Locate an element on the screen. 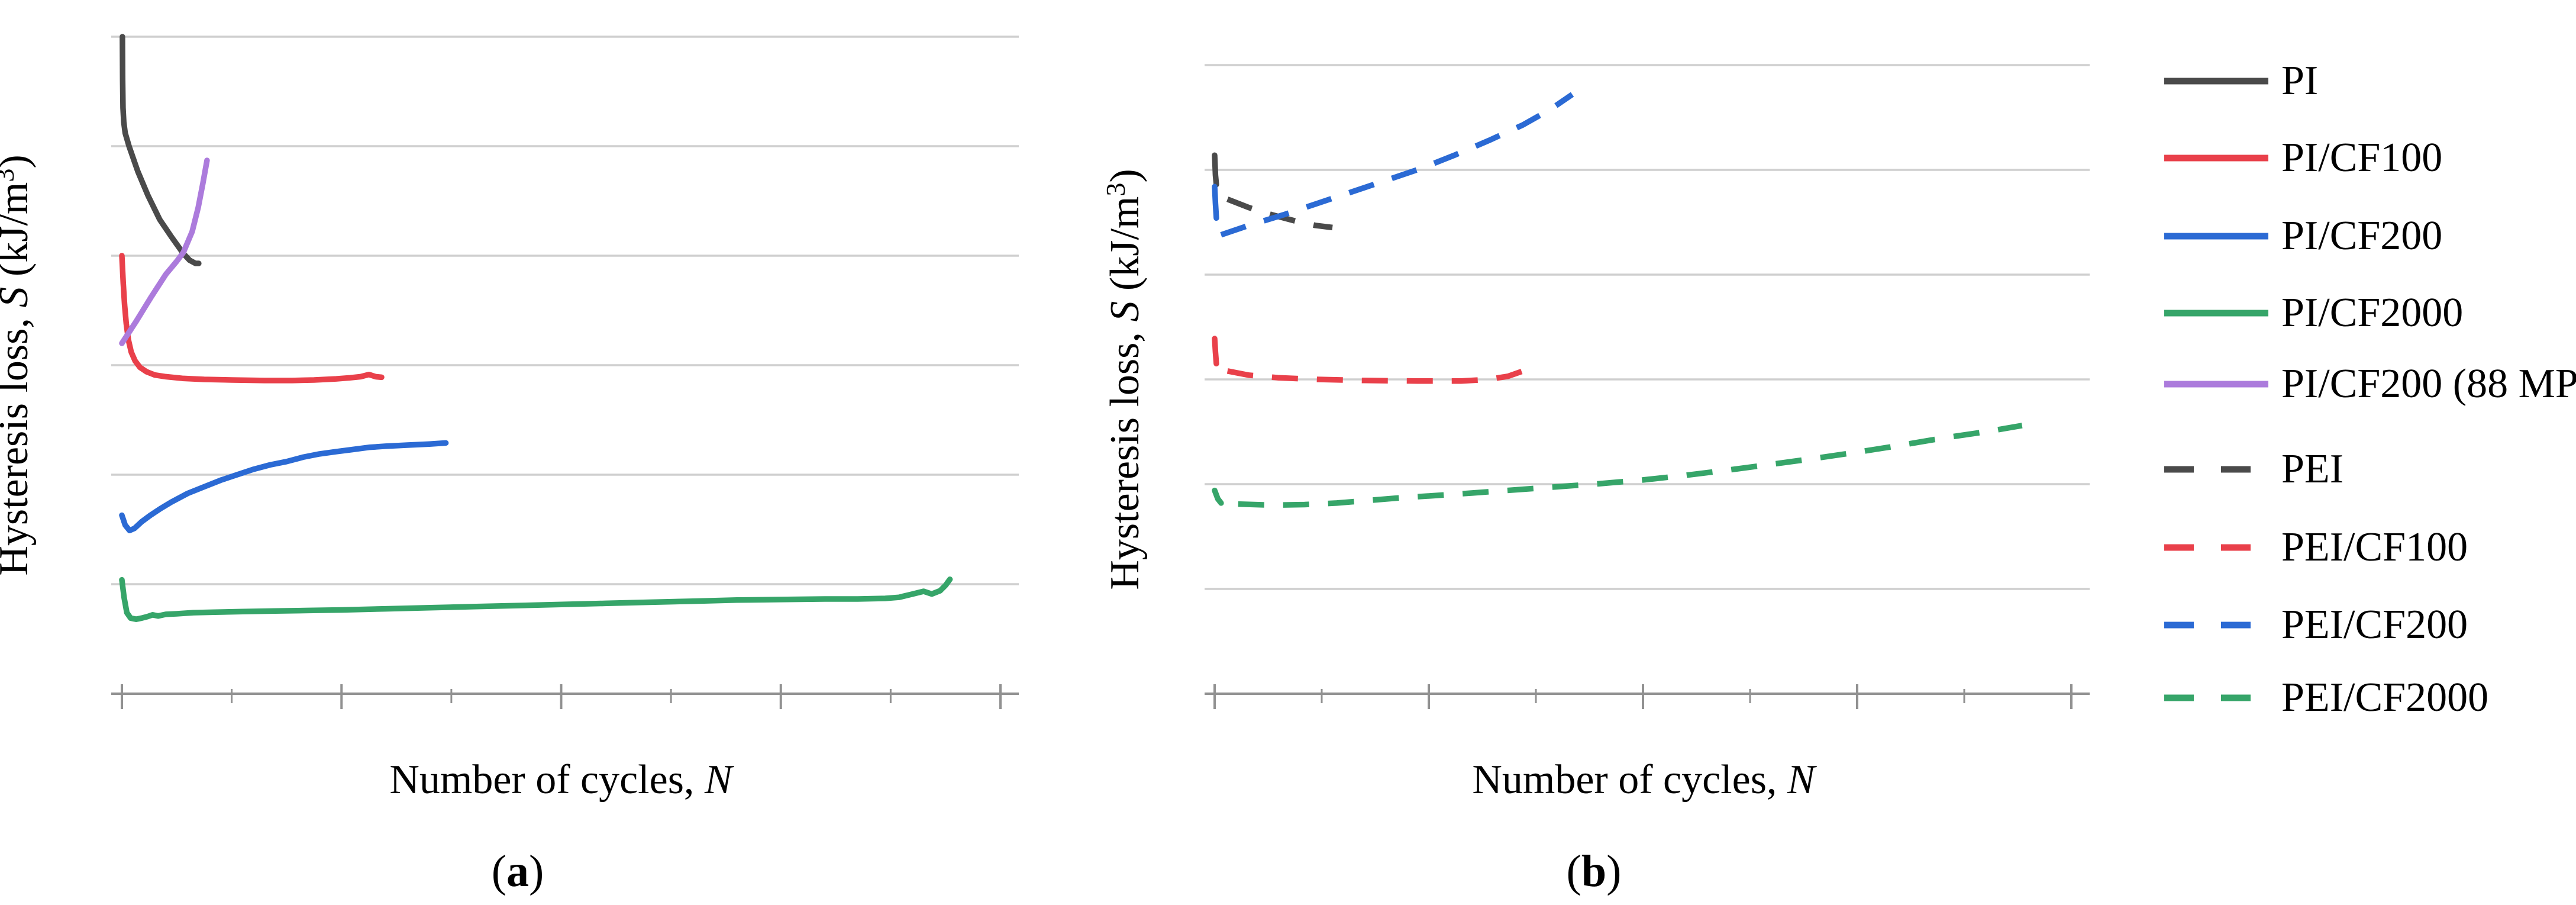 The image size is (2576, 905). caption-a-part: ( is located at coordinates (499, 871).